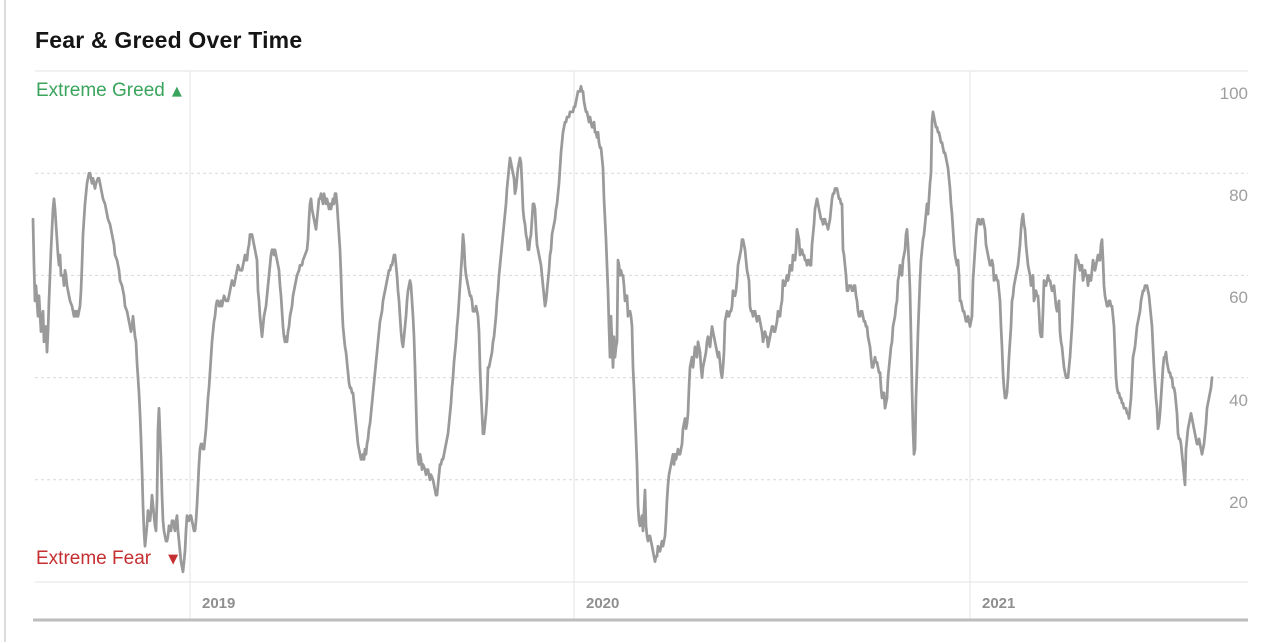 The width and height of the screenshot is (1264, 642). Describe the element at coordinates (999, 603) in the screenshot. I see `x-tick-label: 2021` at that location.